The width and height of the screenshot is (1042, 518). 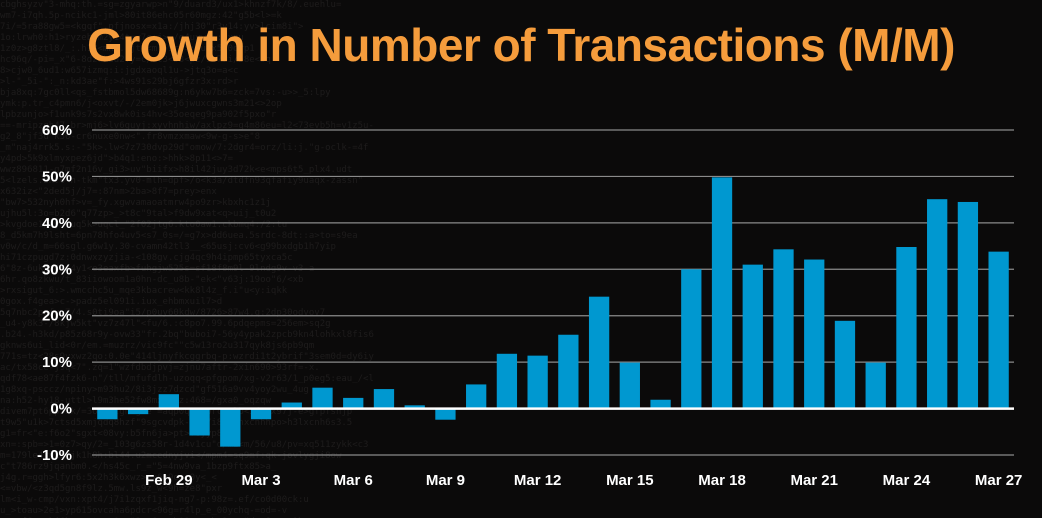 I want to click on x-tick-label: Feb 29, so click(x=169, y=480).